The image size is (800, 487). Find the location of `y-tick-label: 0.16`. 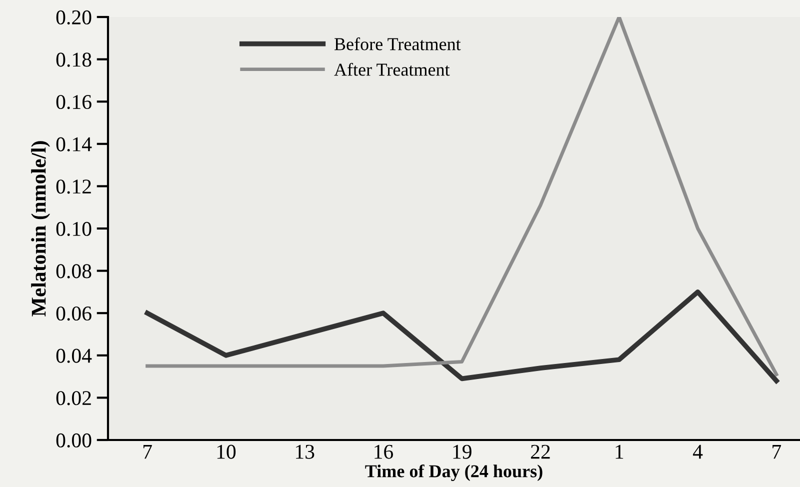

y-tick-label: 0.16 is located at coordinates (74, 102).